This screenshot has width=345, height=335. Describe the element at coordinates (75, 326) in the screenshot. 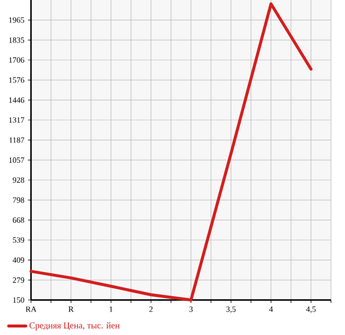

I see `legend-label: Средняя Цена, тыс. йен` at that location.